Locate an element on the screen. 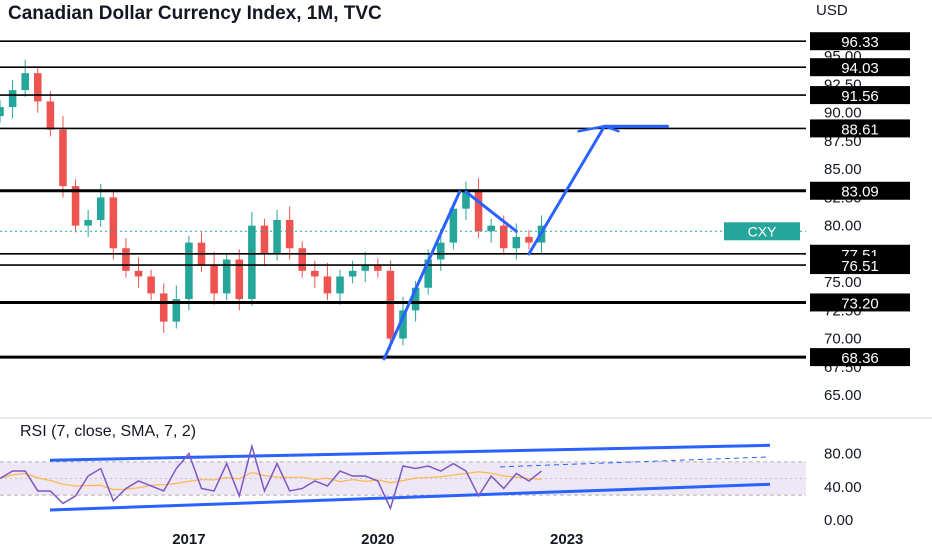  y-tick-label: 90.00 is located at coordinates (843, 113).